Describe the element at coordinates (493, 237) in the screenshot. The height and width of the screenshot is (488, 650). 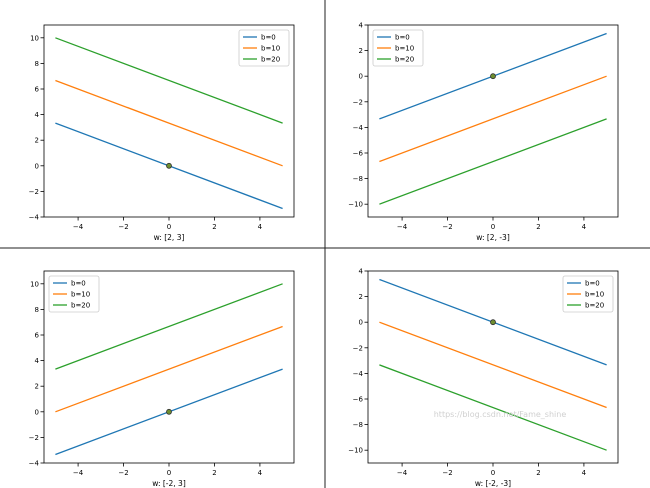
I see `x-axis-label: w: [2, -3]` at that location.